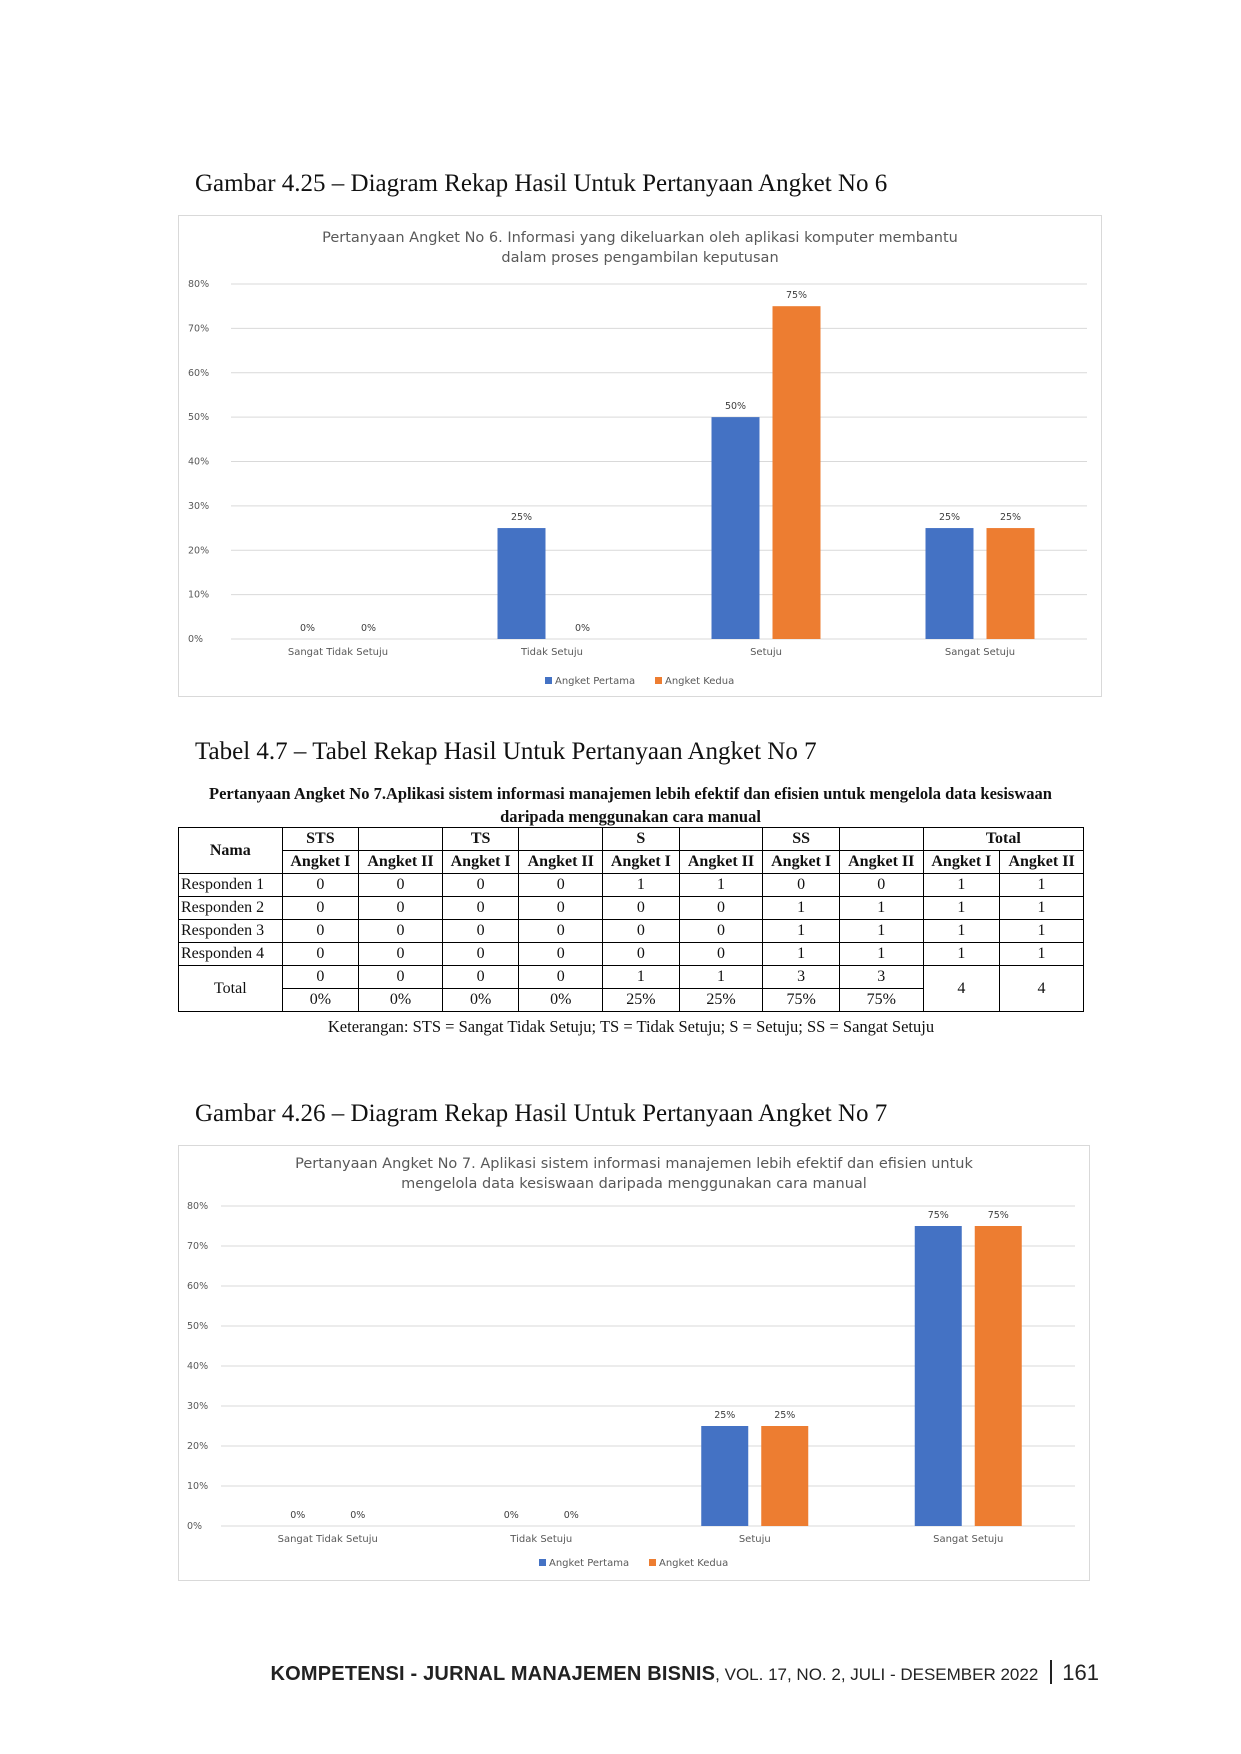 This screenshot has width=1241, height=1754. I want to click on y-tick-label: 60%, so click(198, 373).